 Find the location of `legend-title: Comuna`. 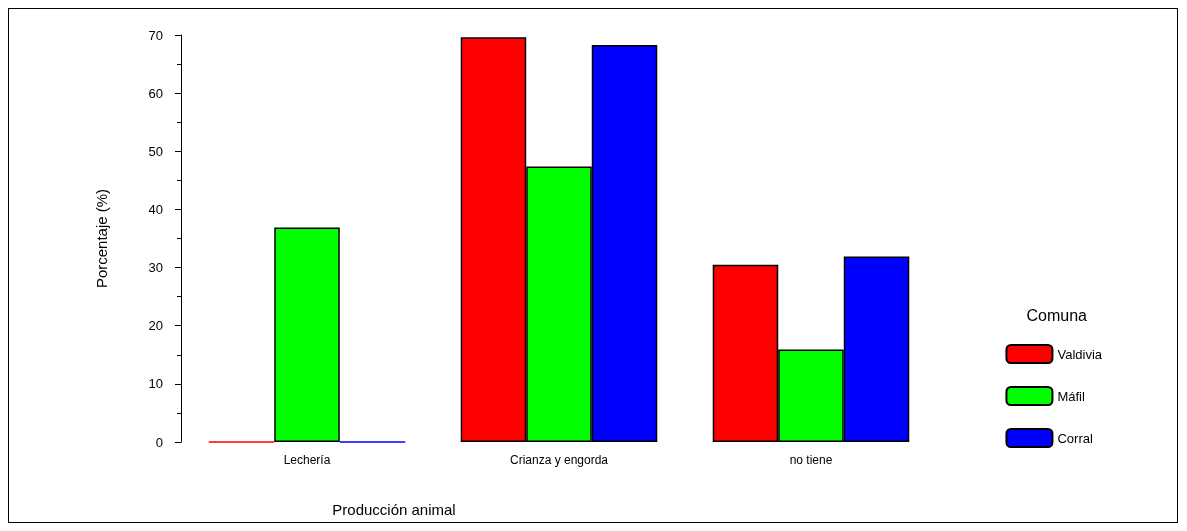

legend-title: Comuna is located at coordinates (1057, 315).